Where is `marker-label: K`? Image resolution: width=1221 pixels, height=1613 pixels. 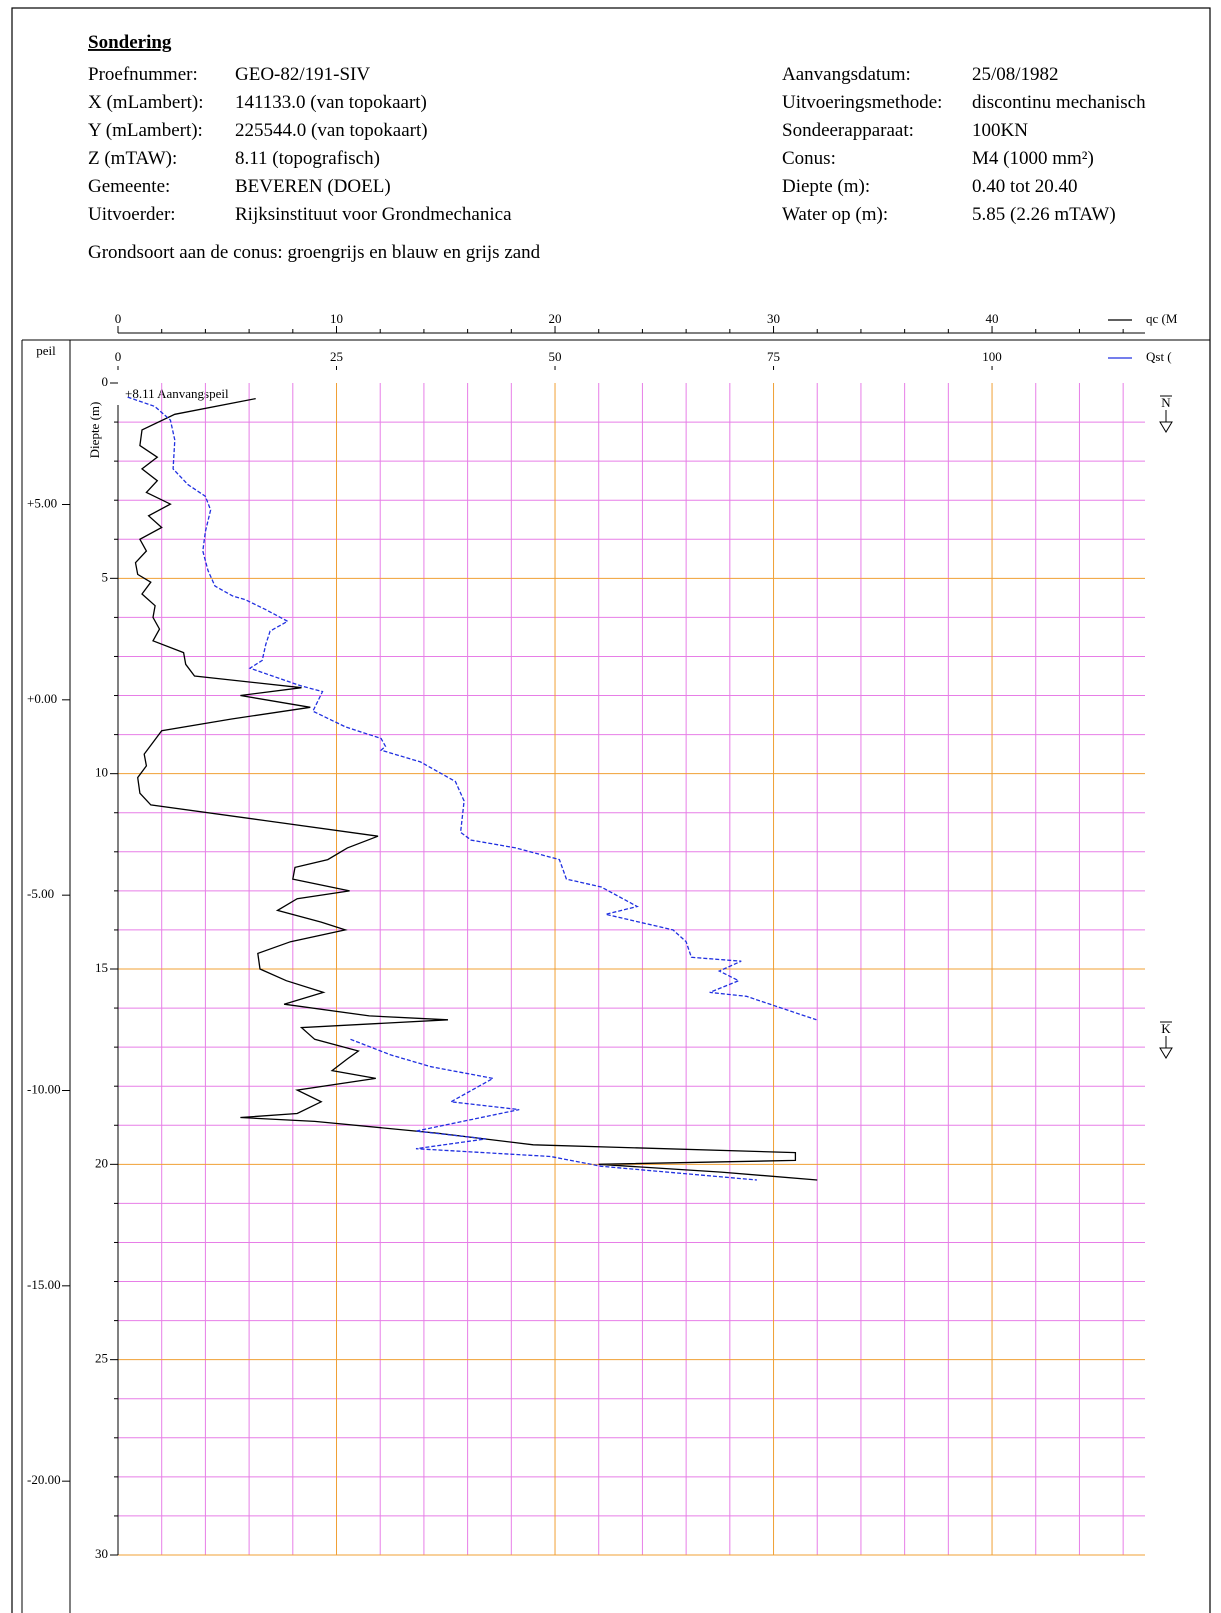
marker-label: K is located at coordinates (1166, 1028).